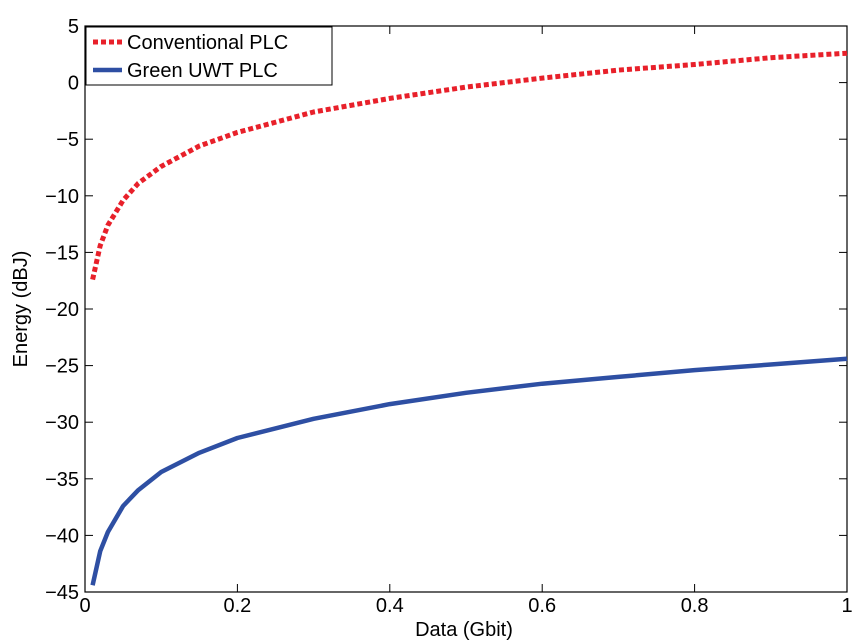 The image size is (852, 641). I want to click on legend-label-green: Green UWT PLC, so click(202, 71).